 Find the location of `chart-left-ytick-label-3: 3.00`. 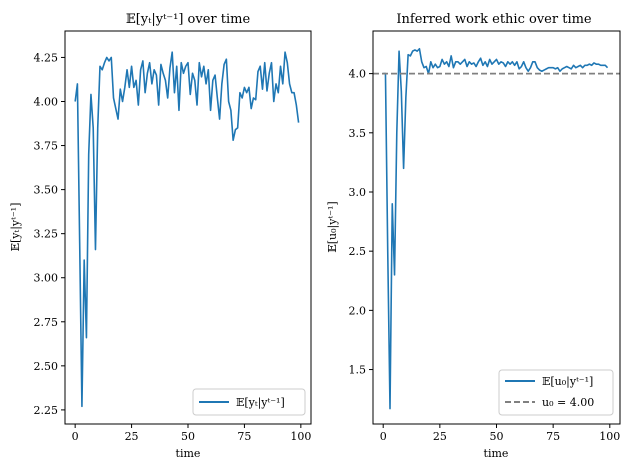

chart-left-ytick-label-3: 3.00 is located at coordinates (46, 278).